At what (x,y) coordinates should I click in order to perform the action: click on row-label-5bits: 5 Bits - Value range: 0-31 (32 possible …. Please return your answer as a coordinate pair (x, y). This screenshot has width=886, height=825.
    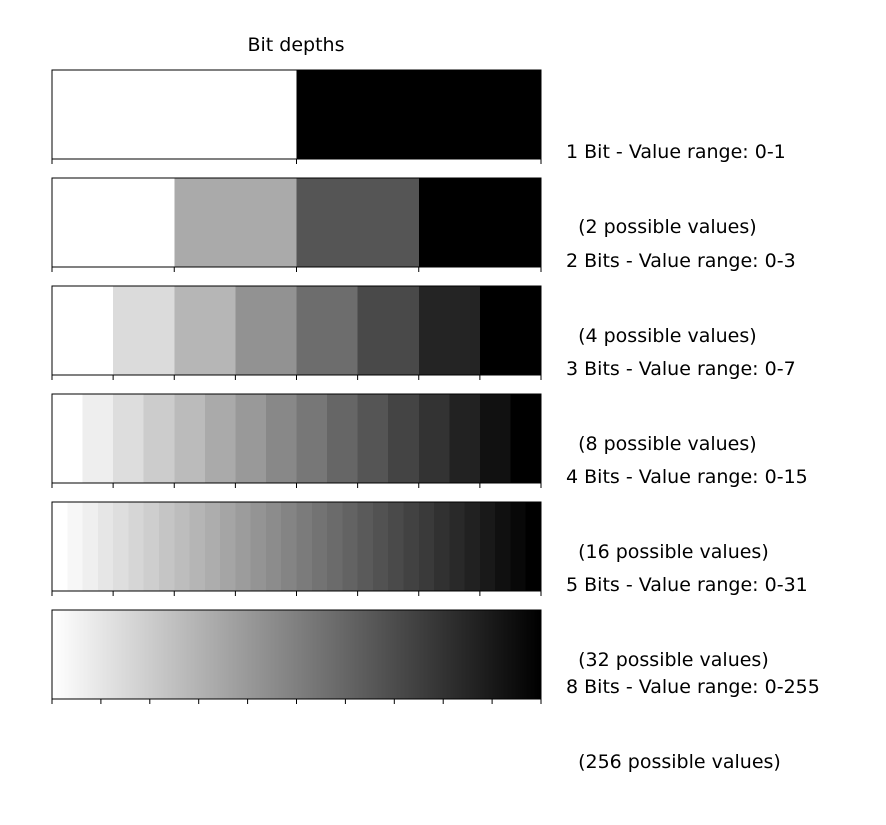
    Looking at the image, I should click on (687, 623).